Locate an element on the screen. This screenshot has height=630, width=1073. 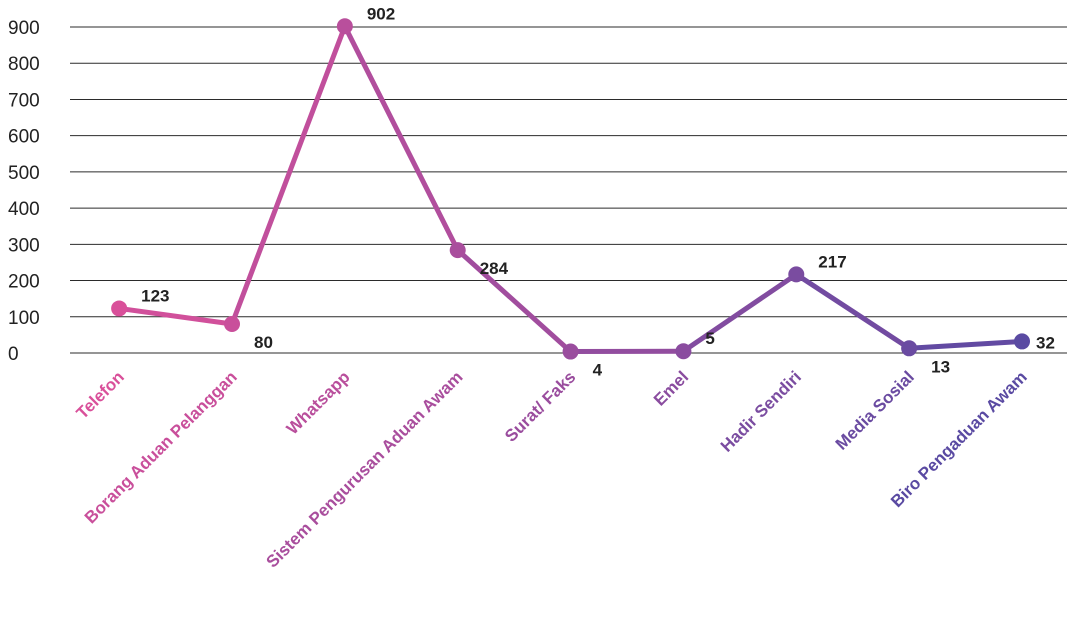
y-tick-label: 400 is located at coordinates (24, 209).